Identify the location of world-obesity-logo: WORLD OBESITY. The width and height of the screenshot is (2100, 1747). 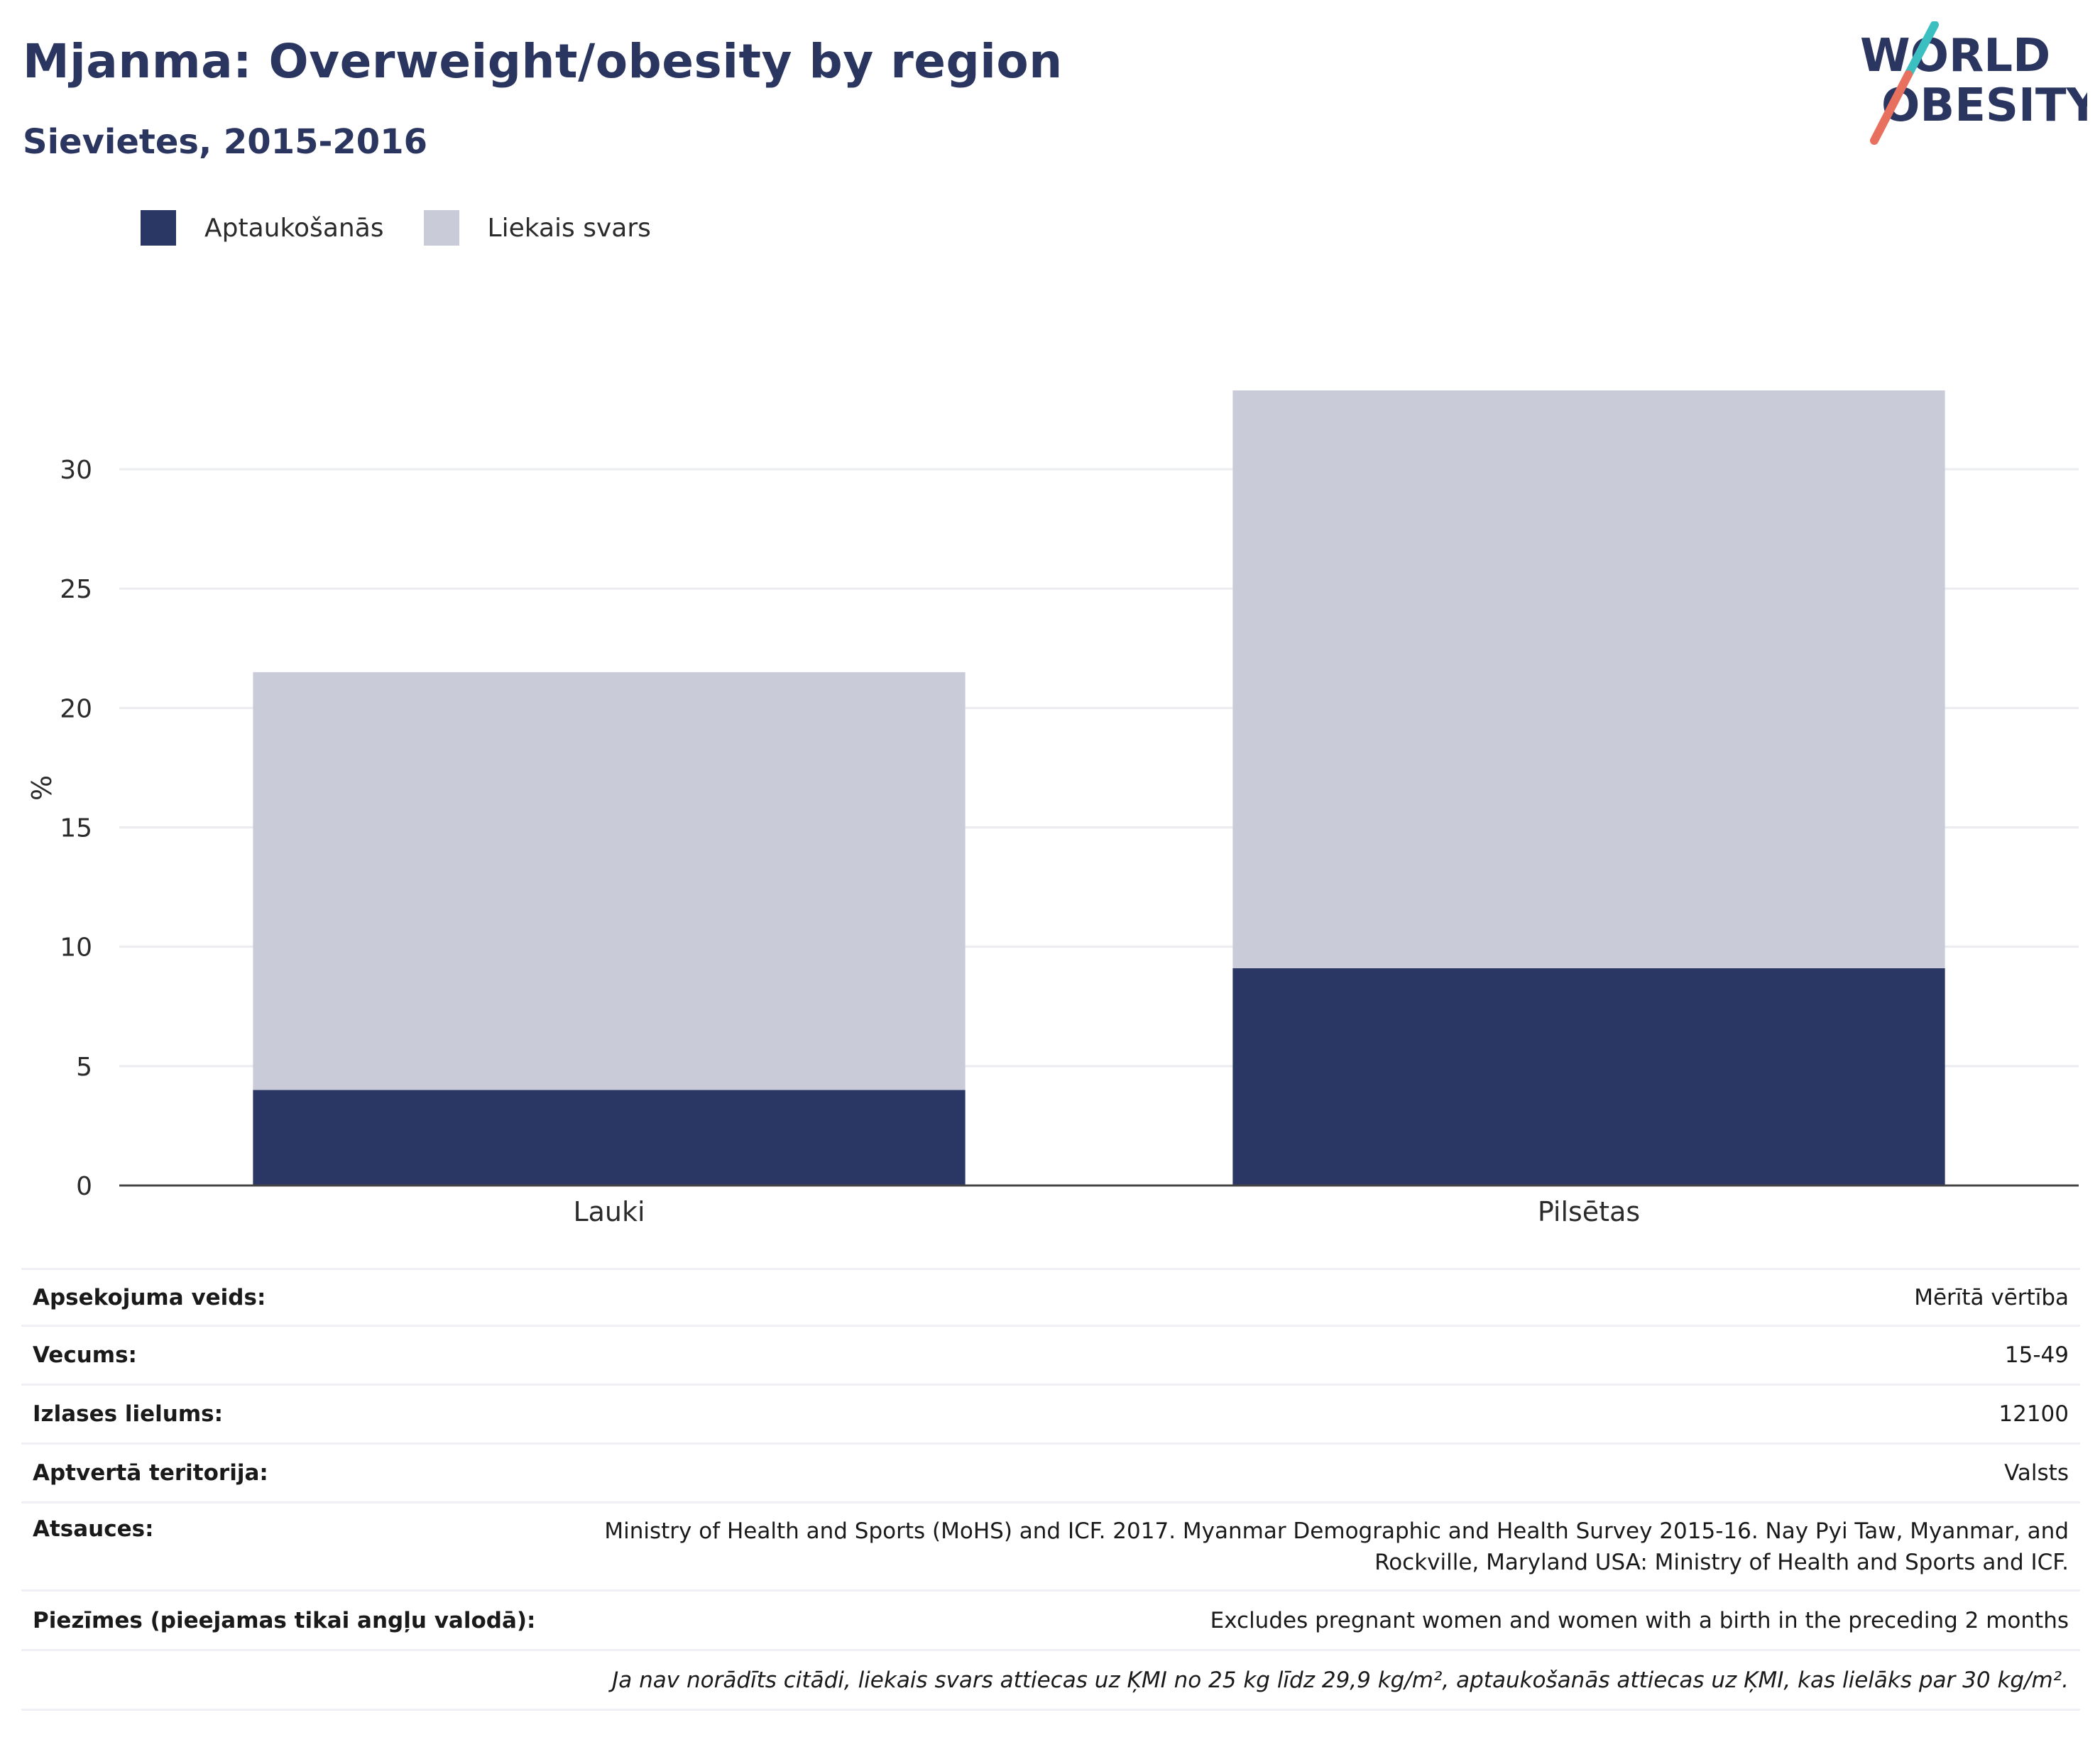
(1973, 83).